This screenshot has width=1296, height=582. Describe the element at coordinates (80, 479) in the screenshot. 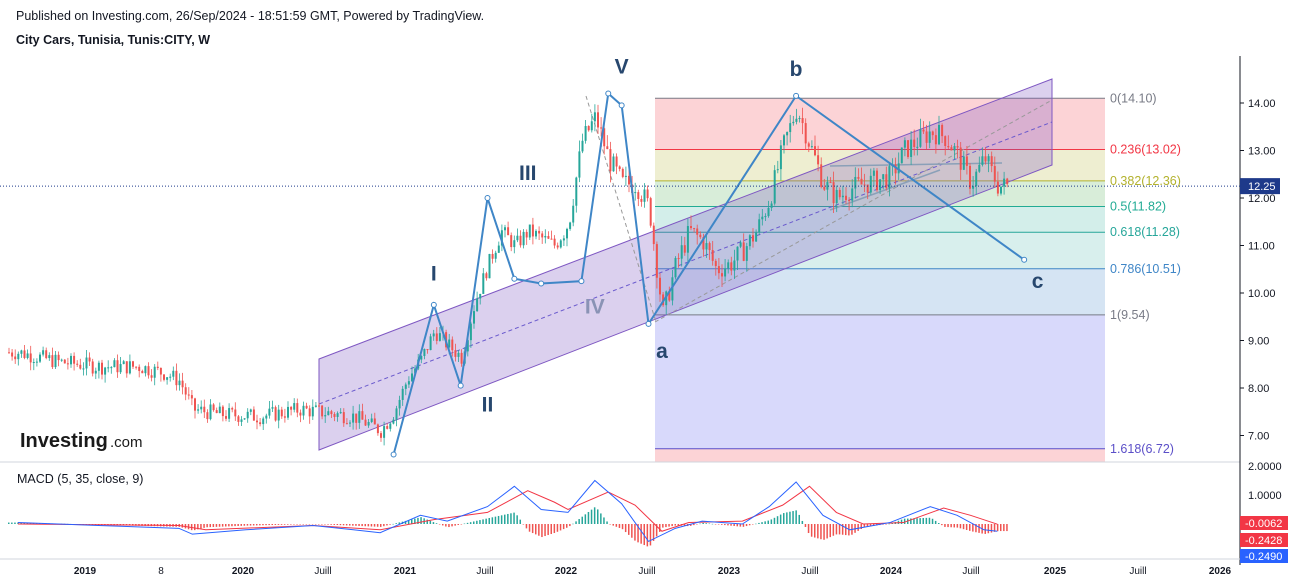

I see `macd-title: MACD (5, 35, close, 9)` at that location.